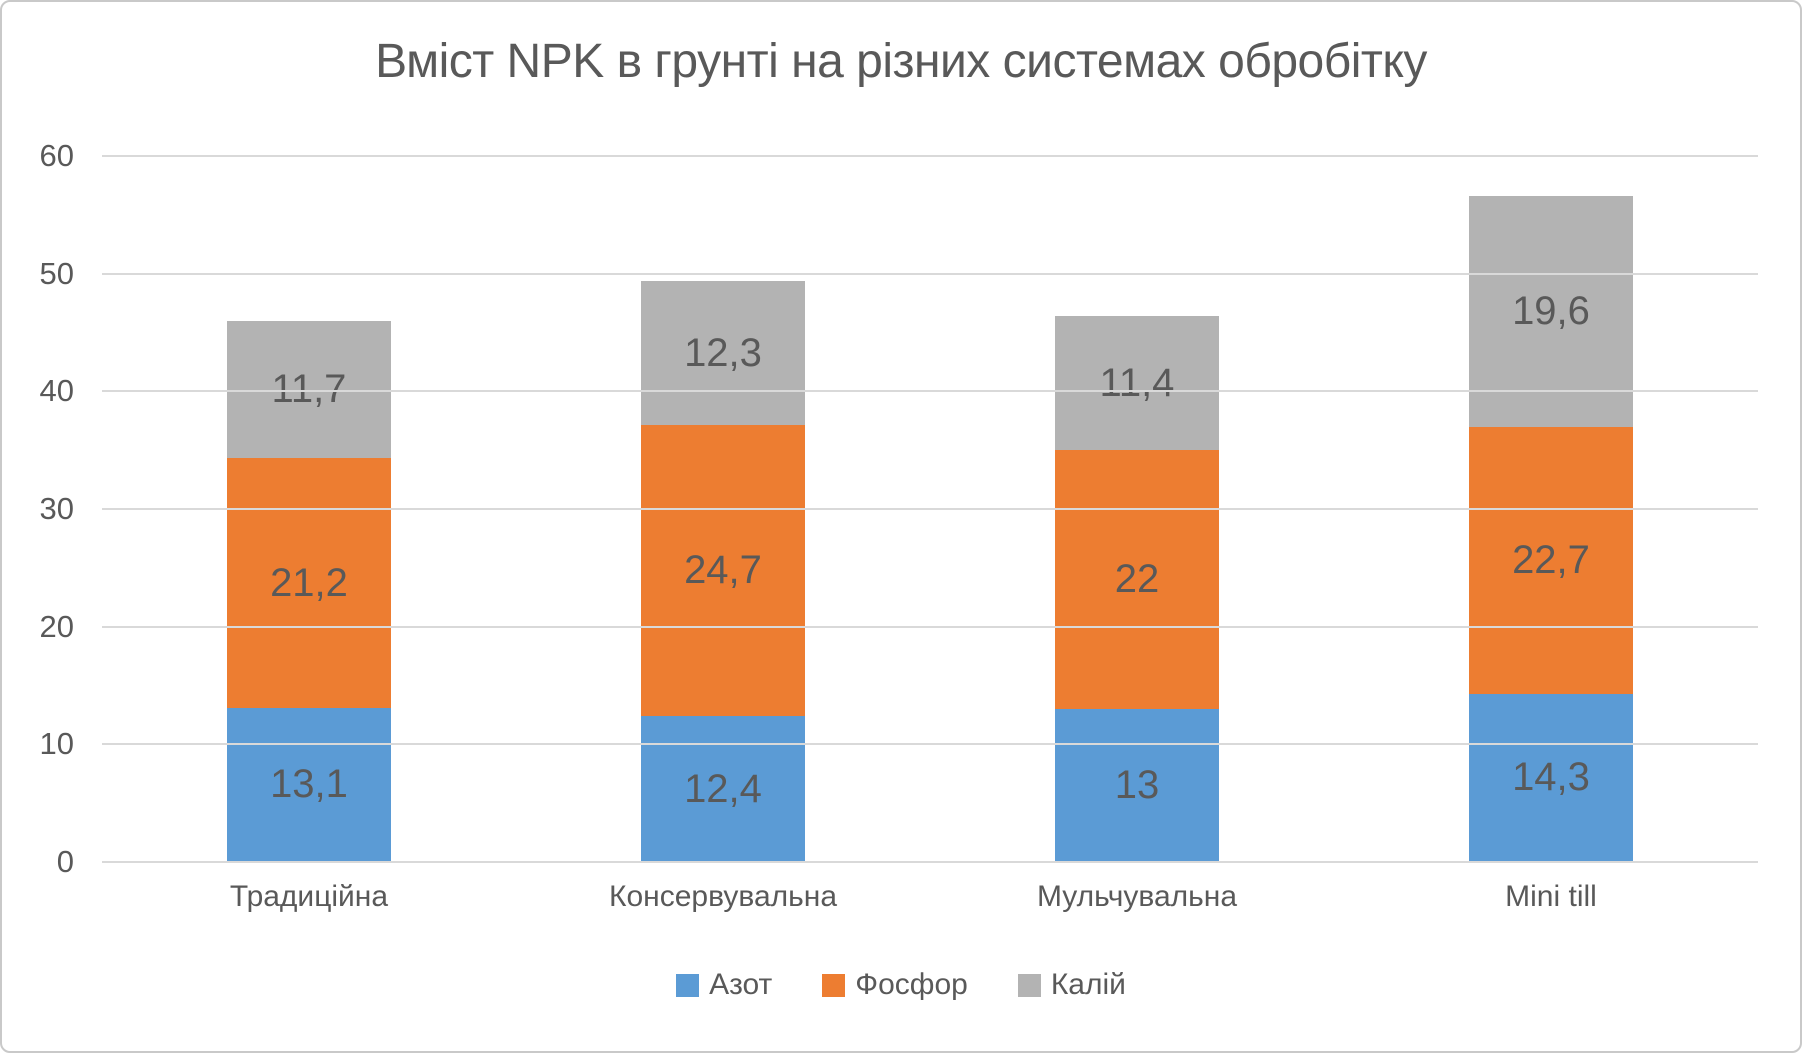 Image resolution: width=1802 pixels, height=1053 pixels. I want to click on segment-Азот-1: 13,1, so click(309, 784).